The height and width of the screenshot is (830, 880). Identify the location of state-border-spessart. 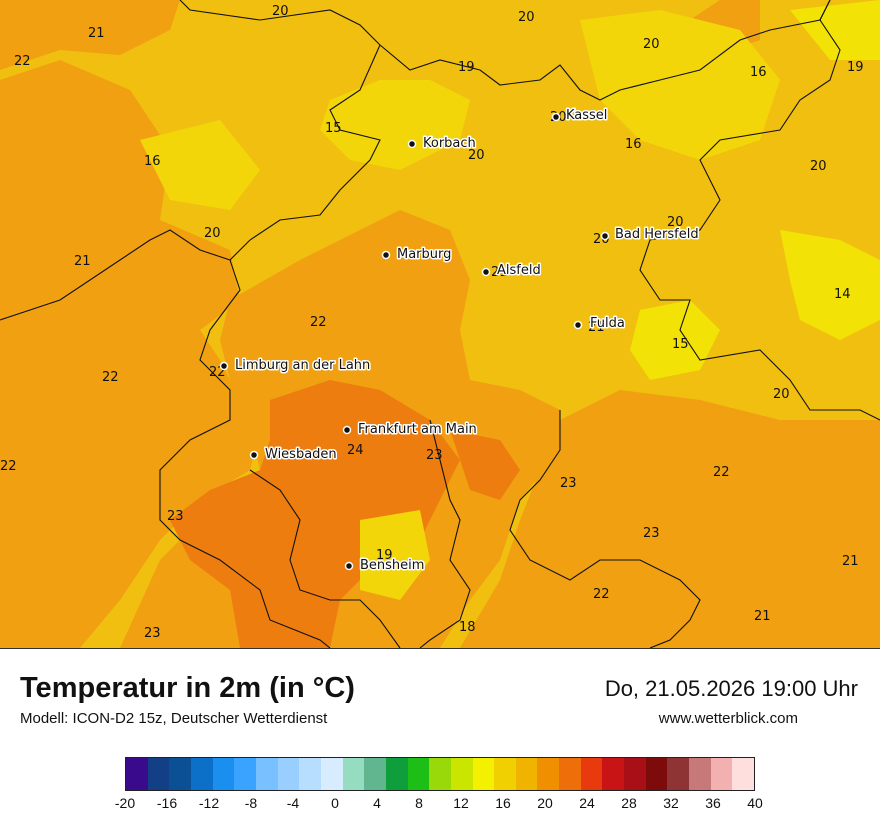
(445, 533).